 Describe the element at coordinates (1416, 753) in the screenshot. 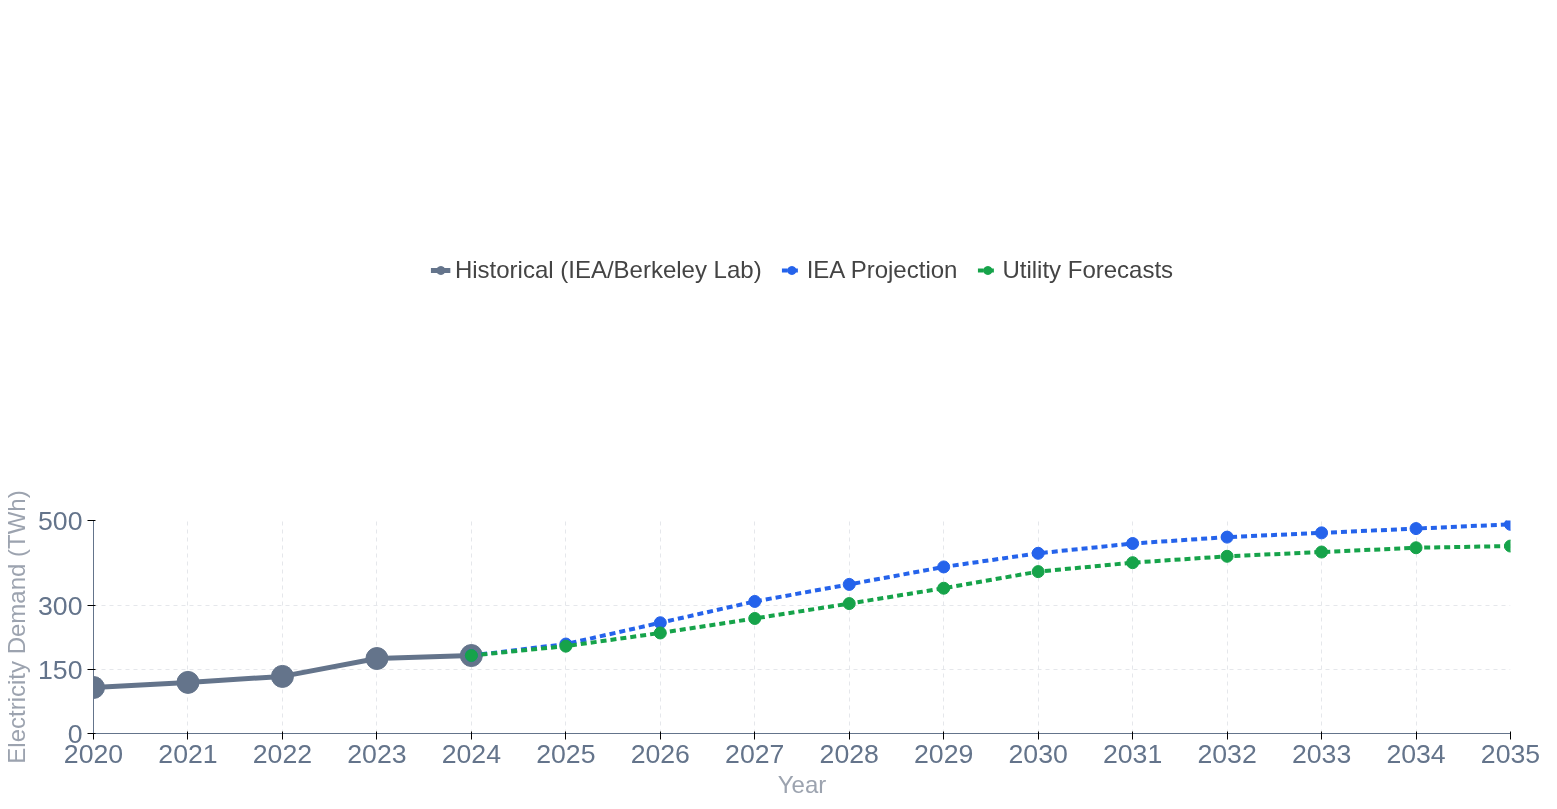

I see `x-tick-label: 2034` at that location.